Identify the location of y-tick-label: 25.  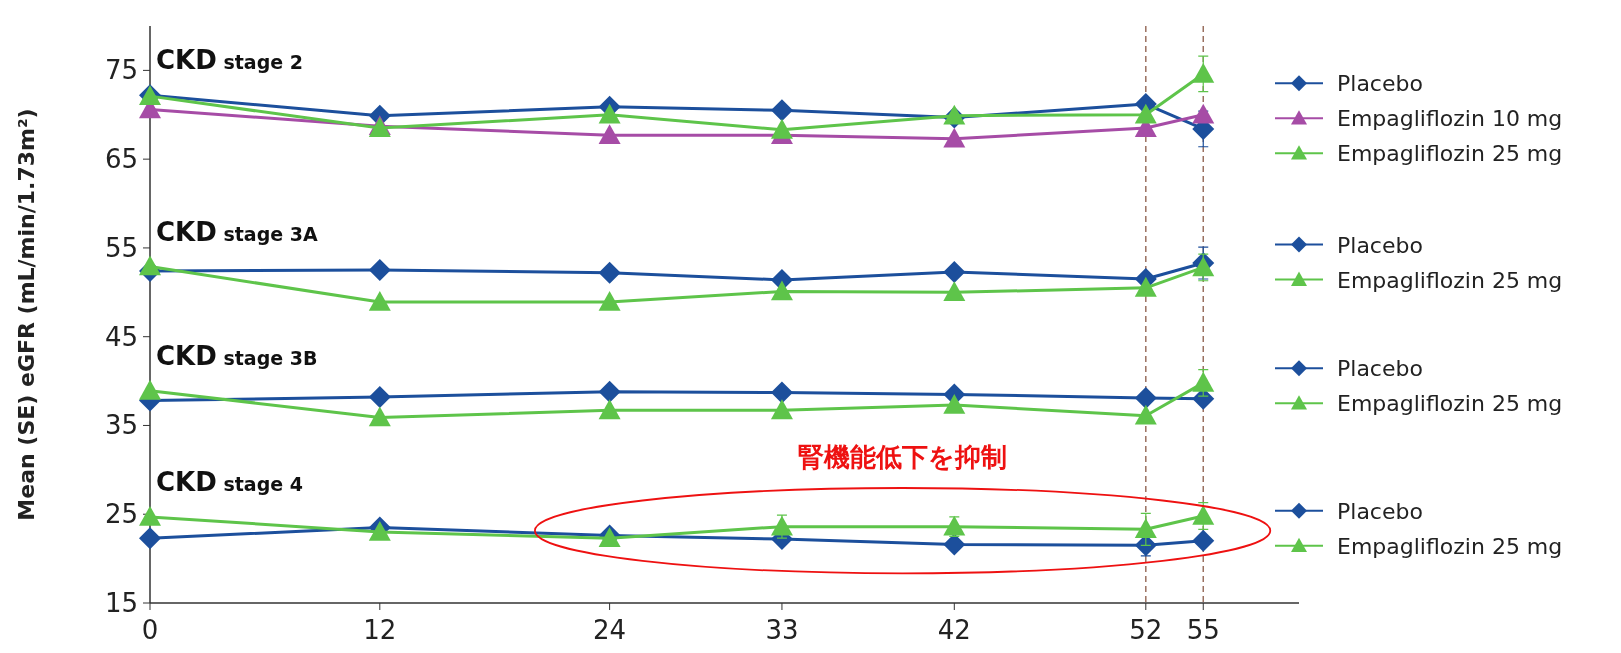
(121, 514).